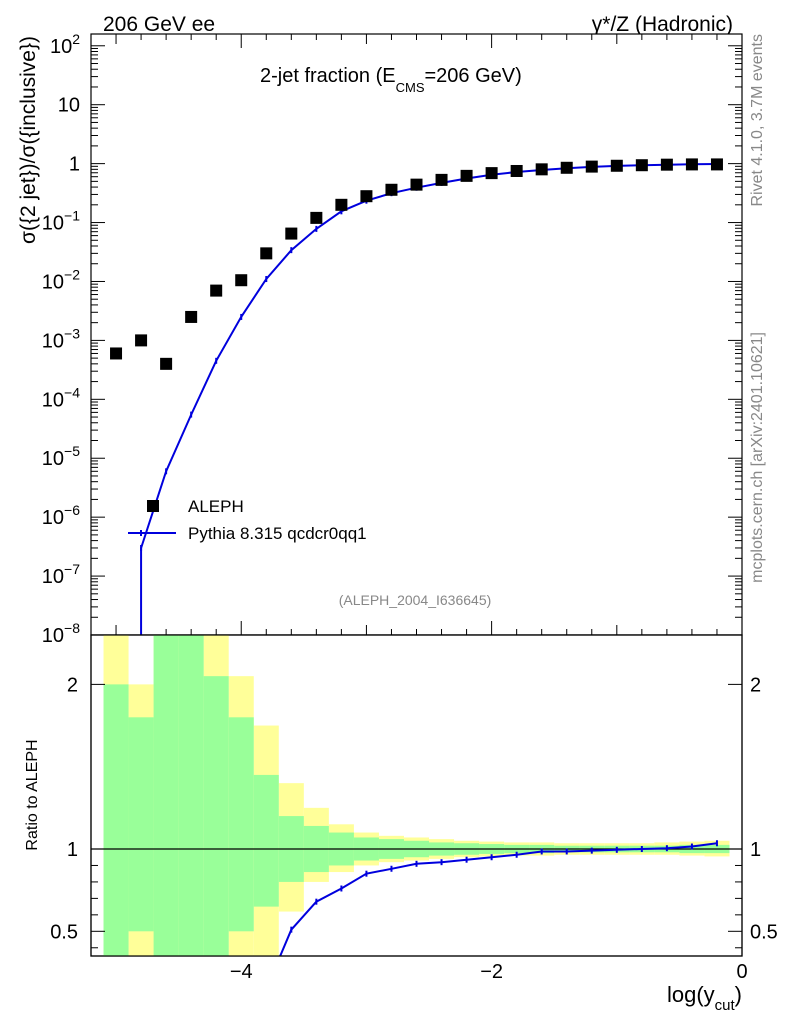 The height and width of the screenshot is (1024, 786). Describe the element at coordinates (277, 533) in the screenshot. I see `legend-label-pythia: Pythia 8.315 qcdcr0qq1` at that location.